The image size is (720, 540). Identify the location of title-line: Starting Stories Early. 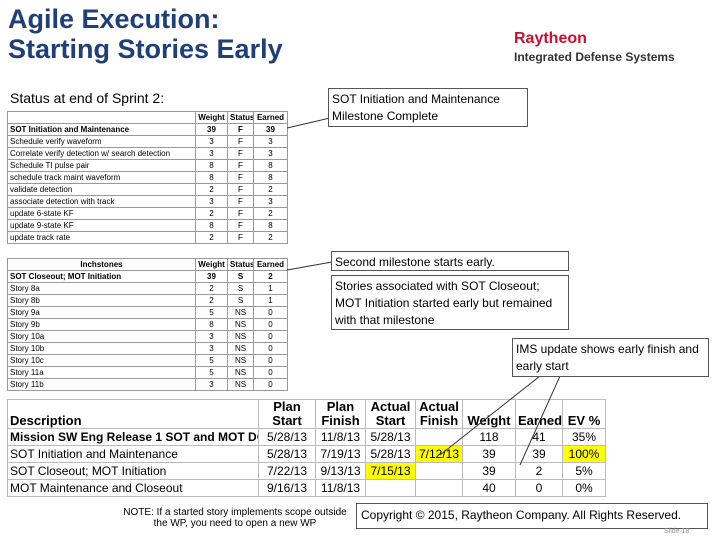
(145, 49).